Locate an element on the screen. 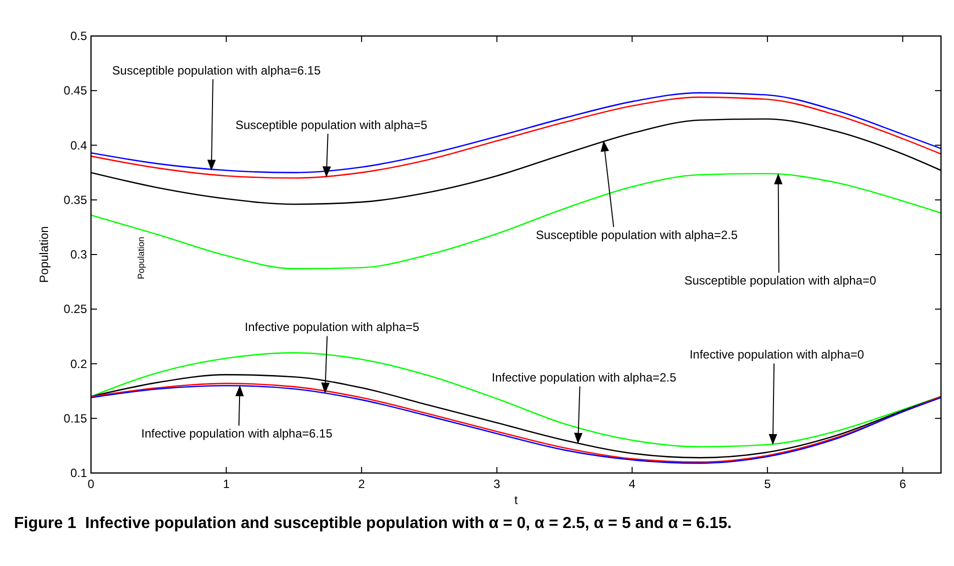 Image resolution: width=954 pixels, height=566 pixels. x-tick-label: 0 is located at coordinates (91, 484).